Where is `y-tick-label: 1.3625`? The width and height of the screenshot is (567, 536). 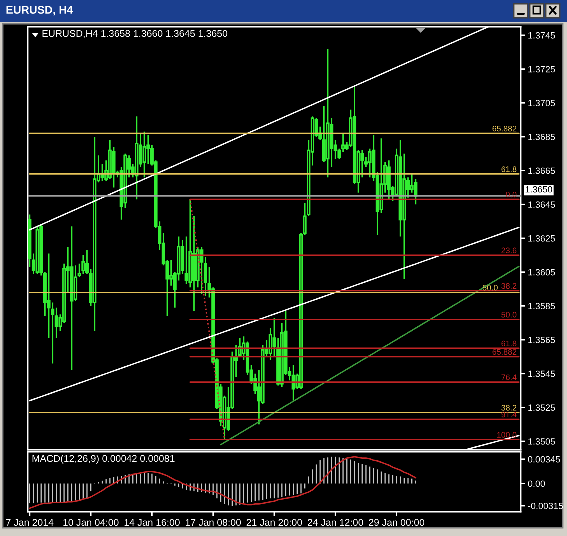
y-tick-label: 1.3625 is located at coordinates (542, 238).